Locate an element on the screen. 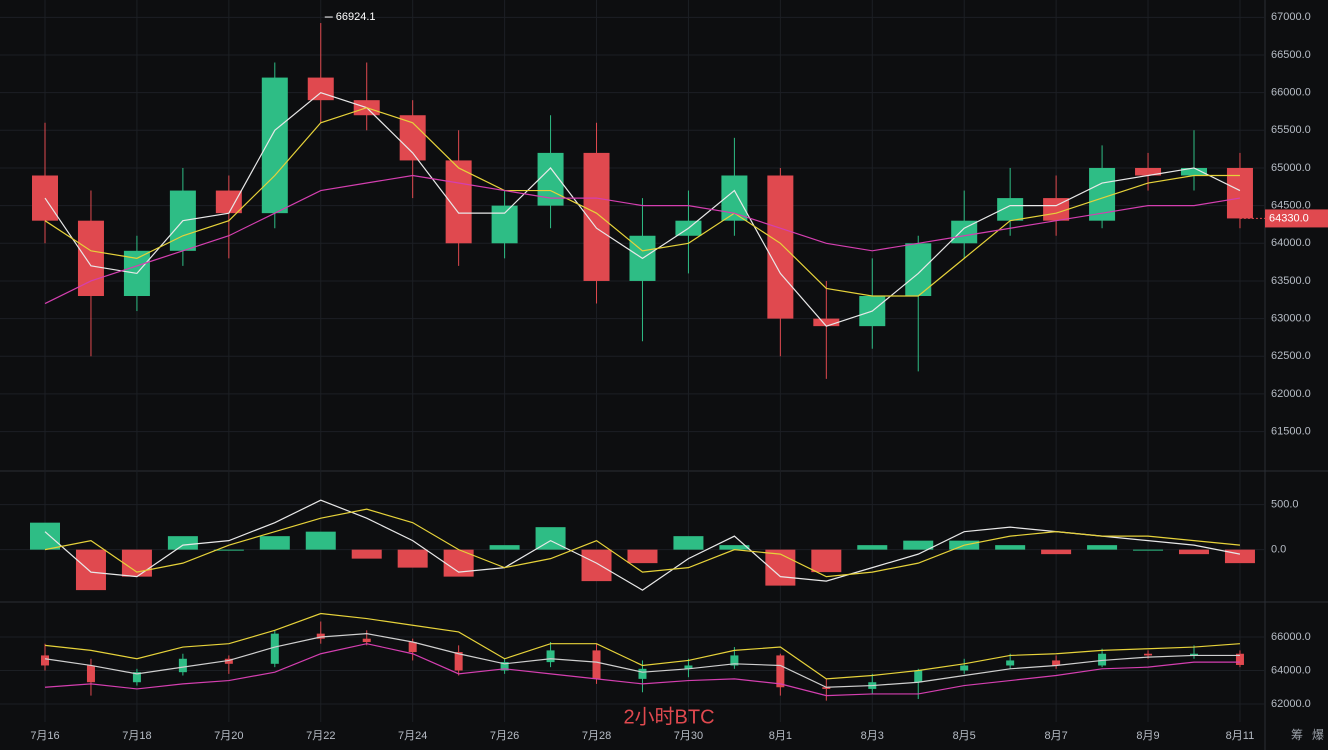  y-tick-label: 67000.0 is located at coordinates (1291, 17).